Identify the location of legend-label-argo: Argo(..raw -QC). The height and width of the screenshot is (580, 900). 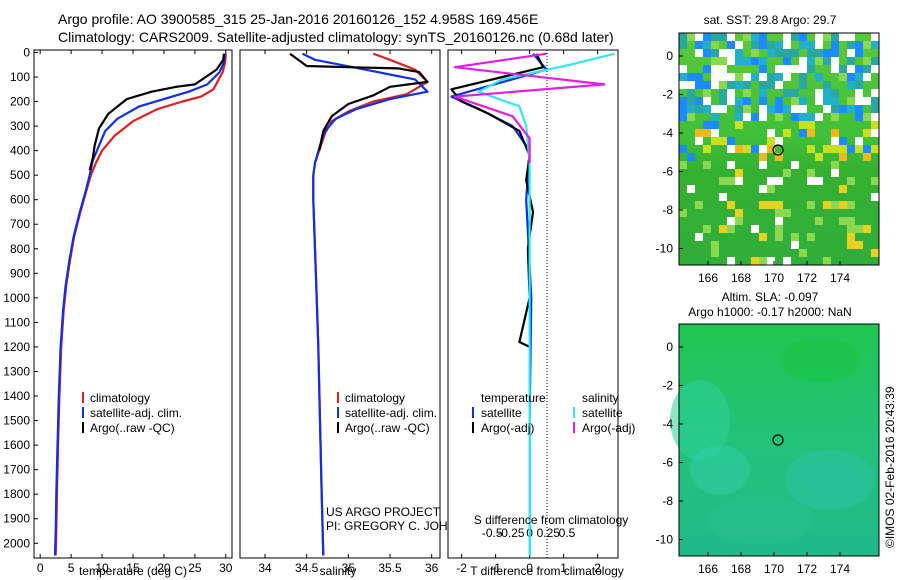
(387, 428).